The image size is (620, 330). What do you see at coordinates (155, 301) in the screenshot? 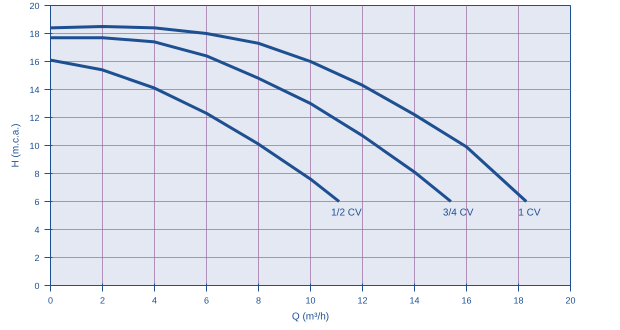
I see `x-tick-label: 4` at bounding box center [155, 301].